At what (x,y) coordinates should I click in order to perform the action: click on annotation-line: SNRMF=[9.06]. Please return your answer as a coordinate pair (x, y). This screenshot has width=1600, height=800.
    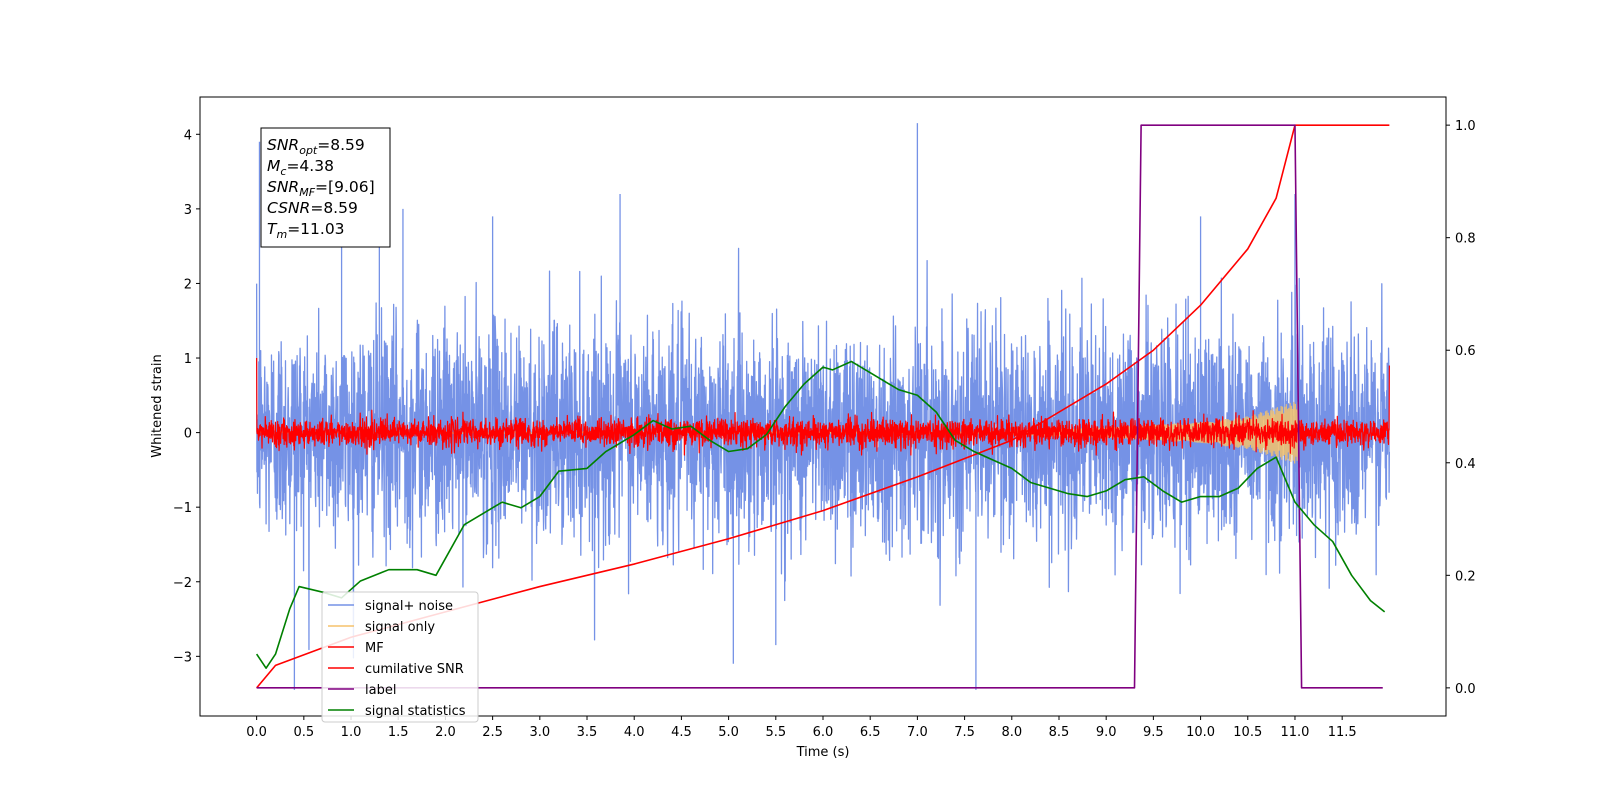
    Looking at the image, I should click on (321, 188).